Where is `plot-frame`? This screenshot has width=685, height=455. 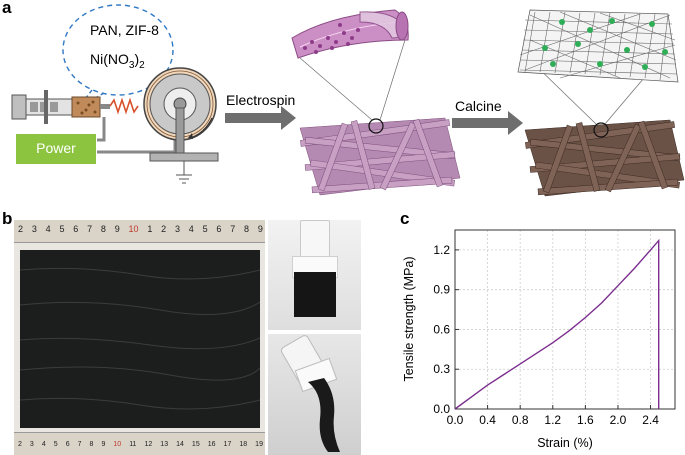 plot-frame is located at coordinates (565, 319).